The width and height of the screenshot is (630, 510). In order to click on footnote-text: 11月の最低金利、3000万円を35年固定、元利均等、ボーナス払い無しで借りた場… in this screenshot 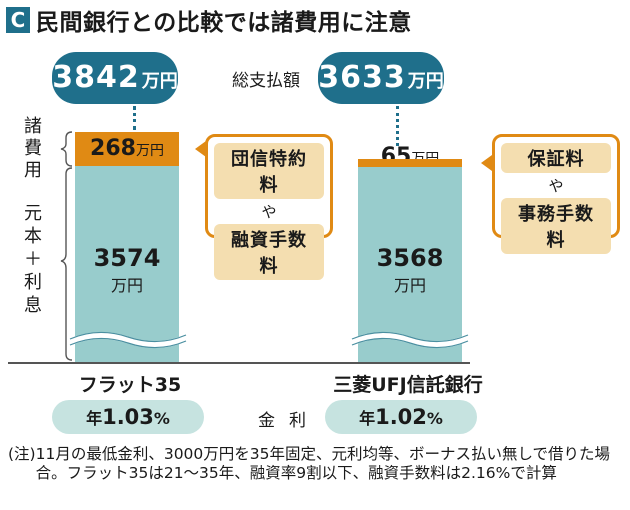, I will do `click(323, 463)`.